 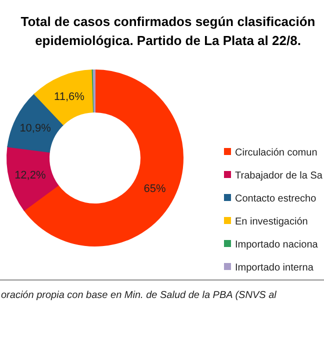 I want to click on legend-label: Circulación comun, so click(x=276, y=153).